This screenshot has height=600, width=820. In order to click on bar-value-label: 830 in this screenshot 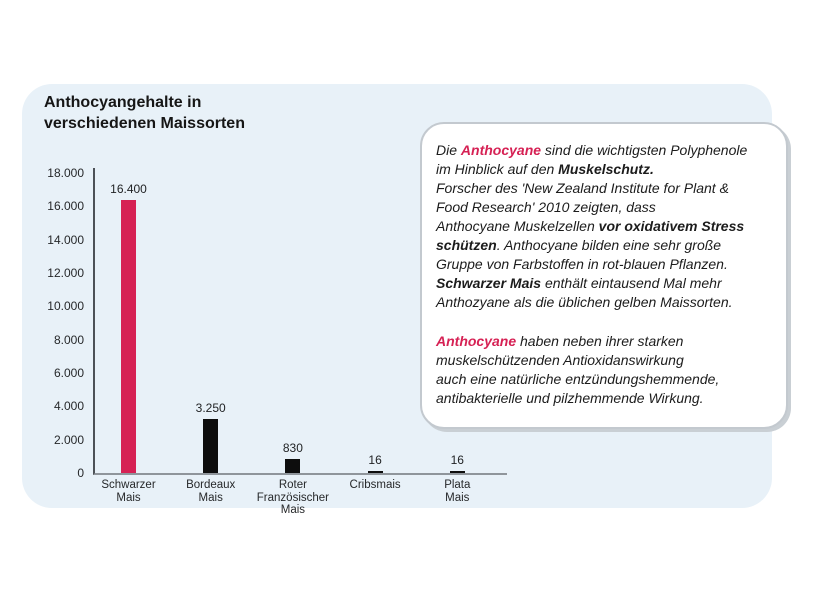, I will do `click(292, 448)`.